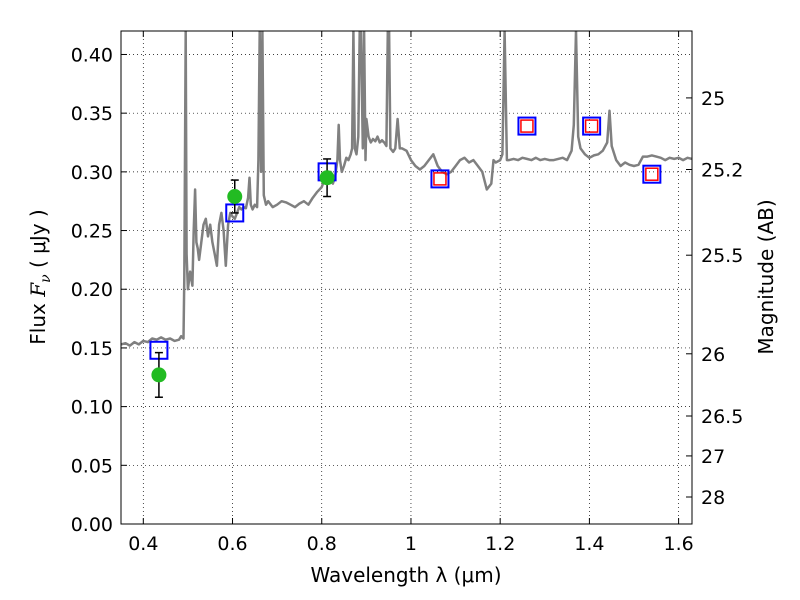  What do you see at coordinates (322, 544) in the screenshot?
I see `x-tick-label: 0.8` at bounding box center [322, 544].